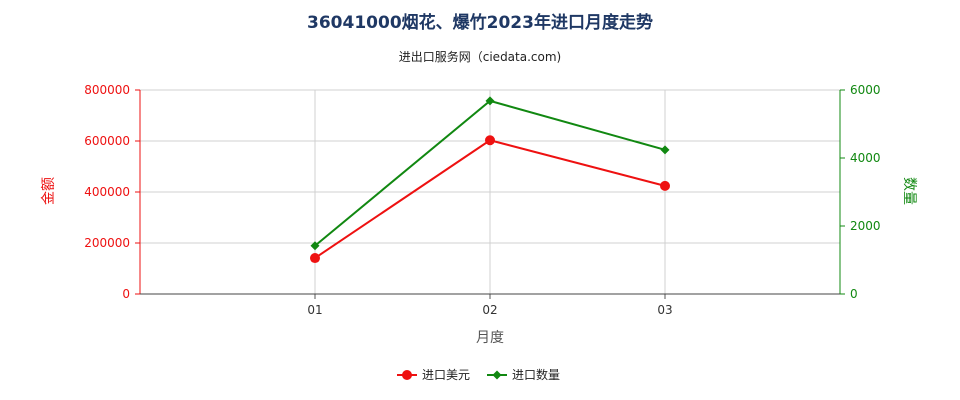 The height and width of the screenshot is (400, 960). Describe the element at coordinates (865, 158) in the screenshot. I see `y-right-tick-label: 4000` at that location.